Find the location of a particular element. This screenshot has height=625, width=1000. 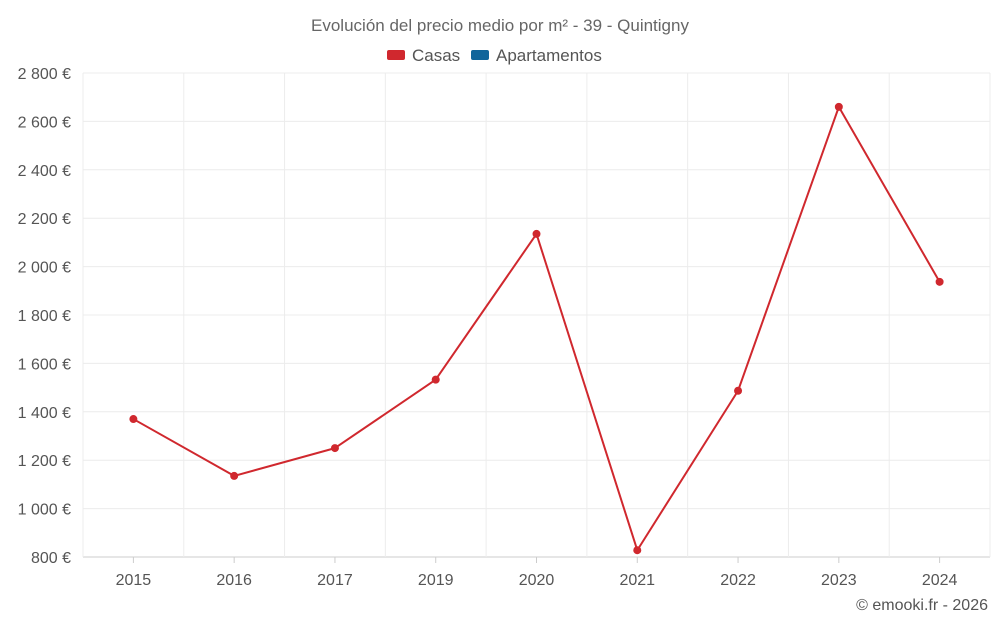

y-tick-label: 1 400 € is located at coordinates (44, 413).